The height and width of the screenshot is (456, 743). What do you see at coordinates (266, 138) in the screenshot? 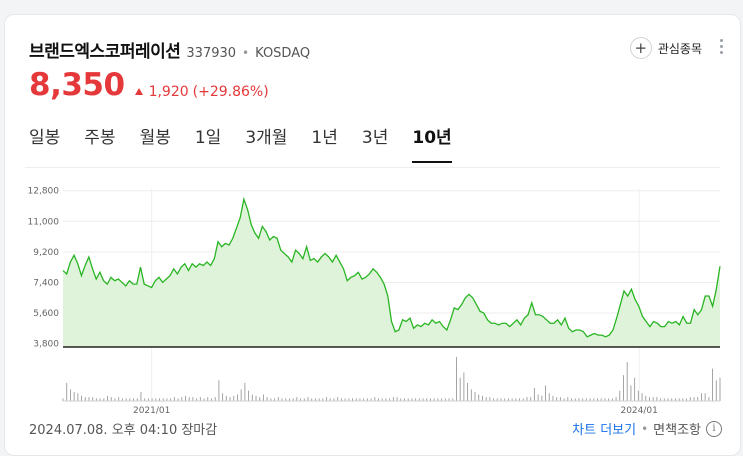
I see `tab-4: 3개월` at bounding box center [266, 138].